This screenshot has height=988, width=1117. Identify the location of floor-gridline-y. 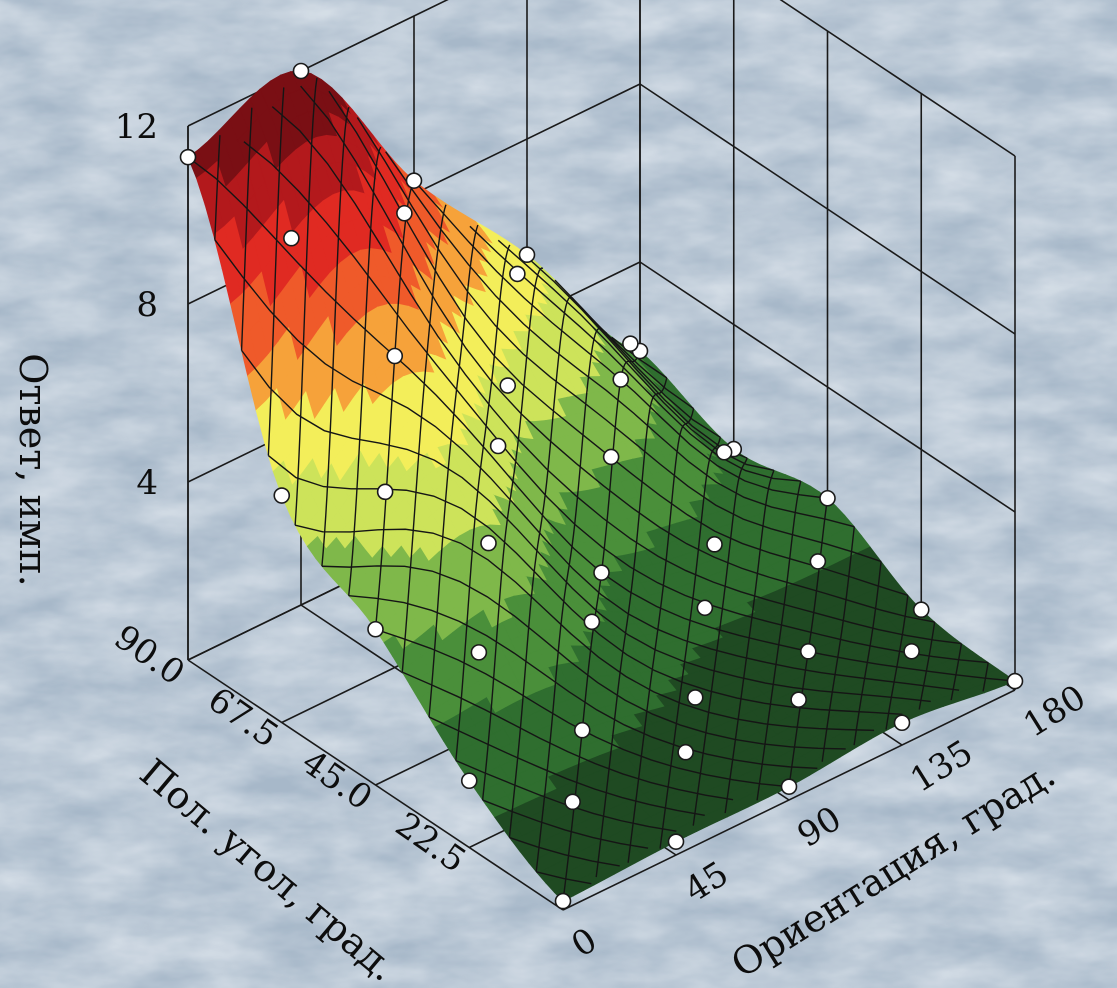
(789, 800).